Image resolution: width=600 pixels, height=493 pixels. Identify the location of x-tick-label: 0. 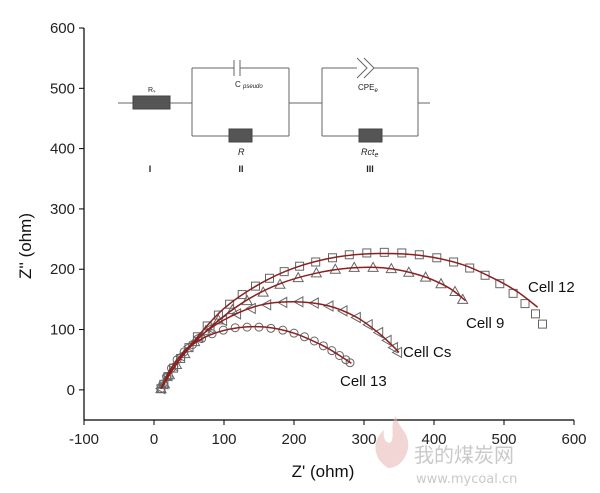
(154, 439).